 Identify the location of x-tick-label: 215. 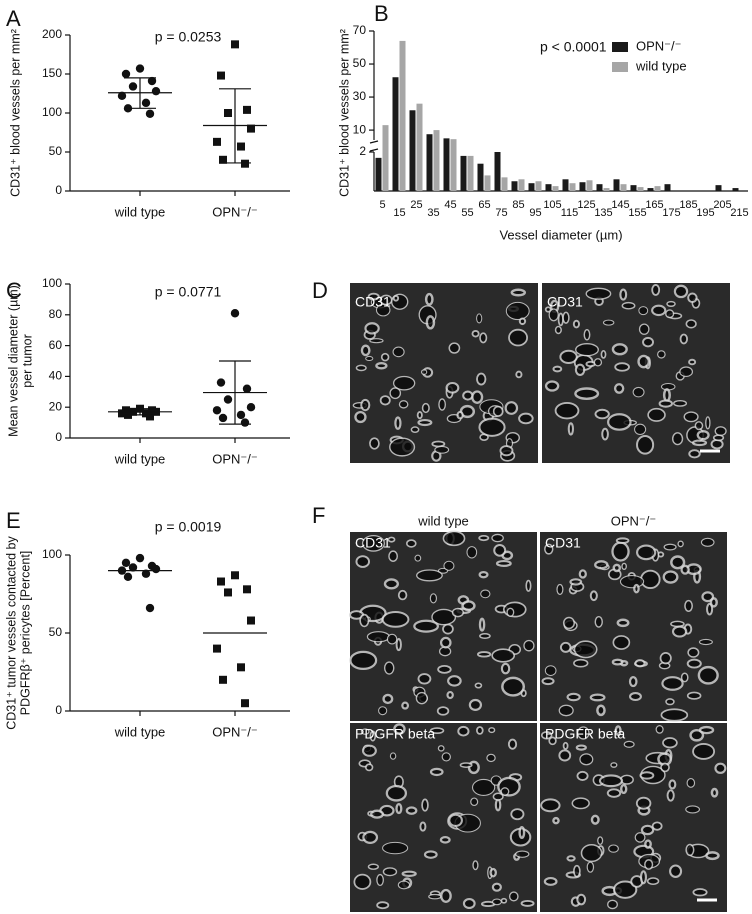
(739, 213).